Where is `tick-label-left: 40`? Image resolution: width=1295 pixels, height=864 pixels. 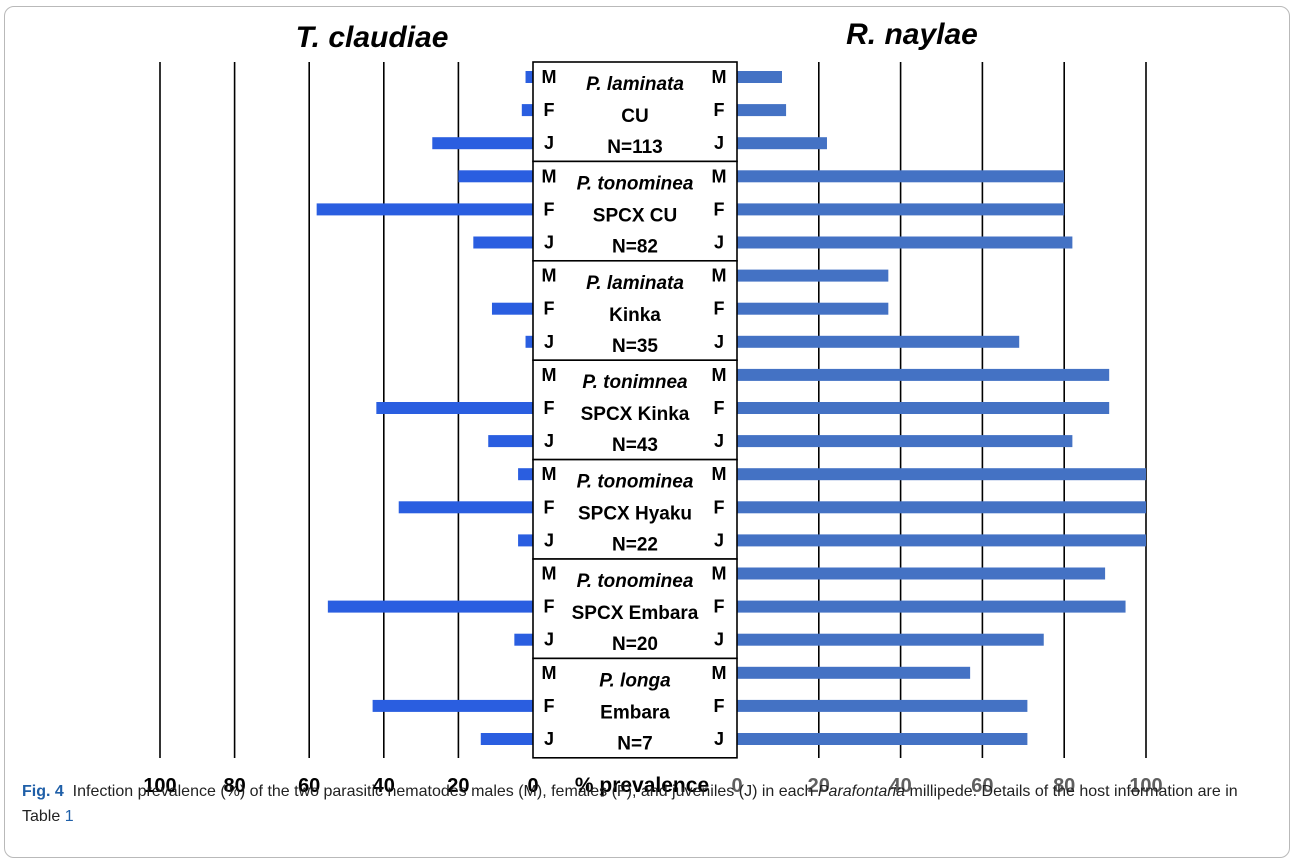 tick-label-left: 40 is located at coordinates (384, 786).